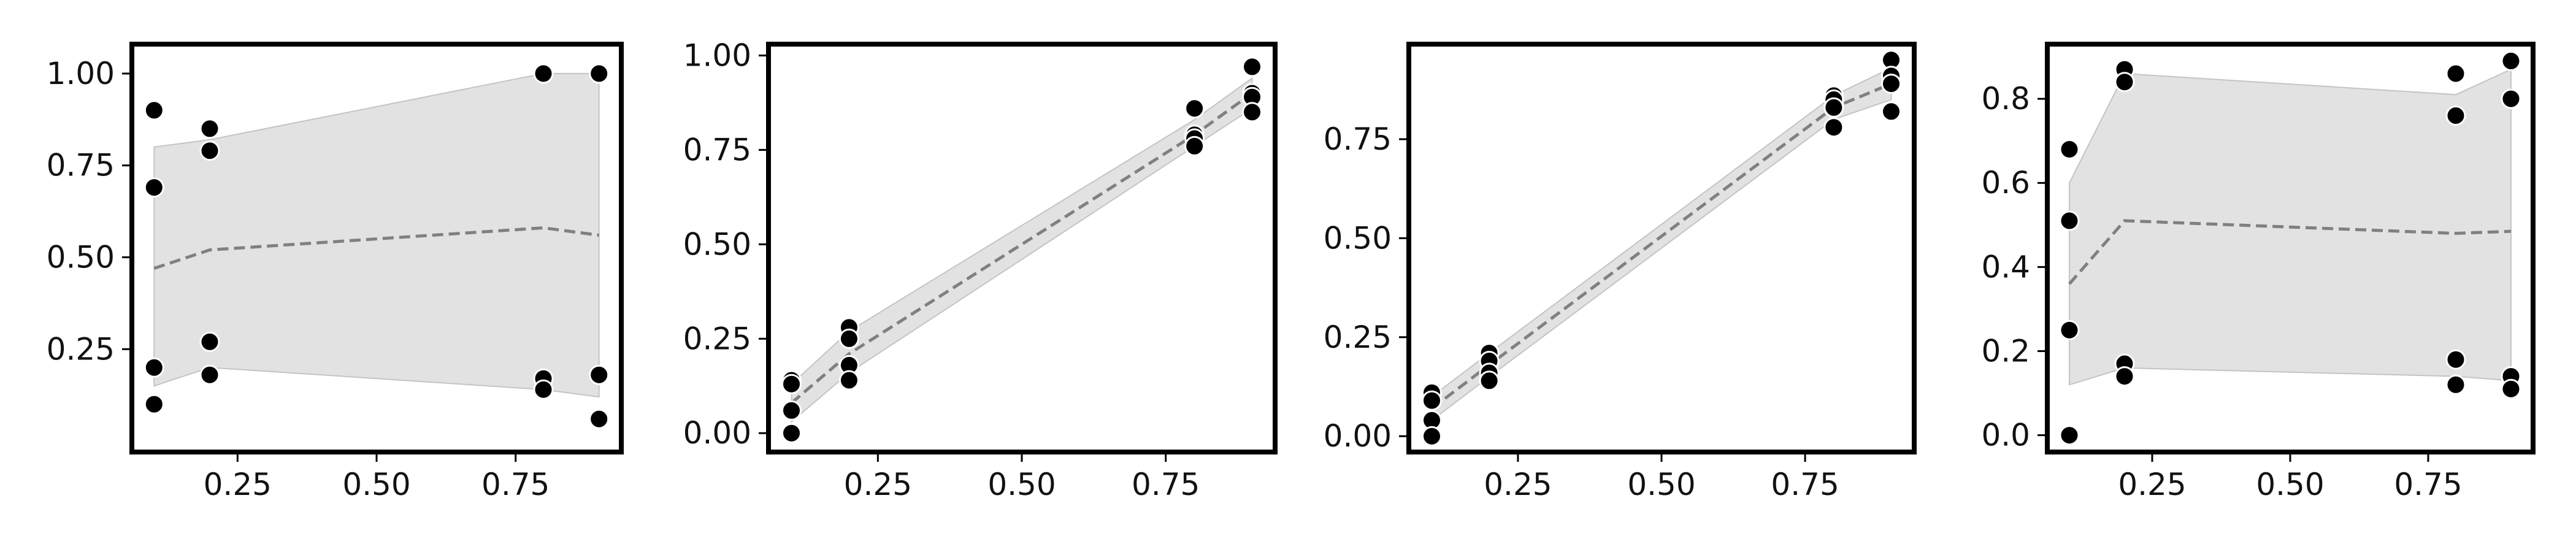 The height and width of the screenshot is (552, 2576). What do you see at coordinates (2005, 183) in the screenshot?
I see `y-tick-label: 0.6` at bounding box center [2005, 183].